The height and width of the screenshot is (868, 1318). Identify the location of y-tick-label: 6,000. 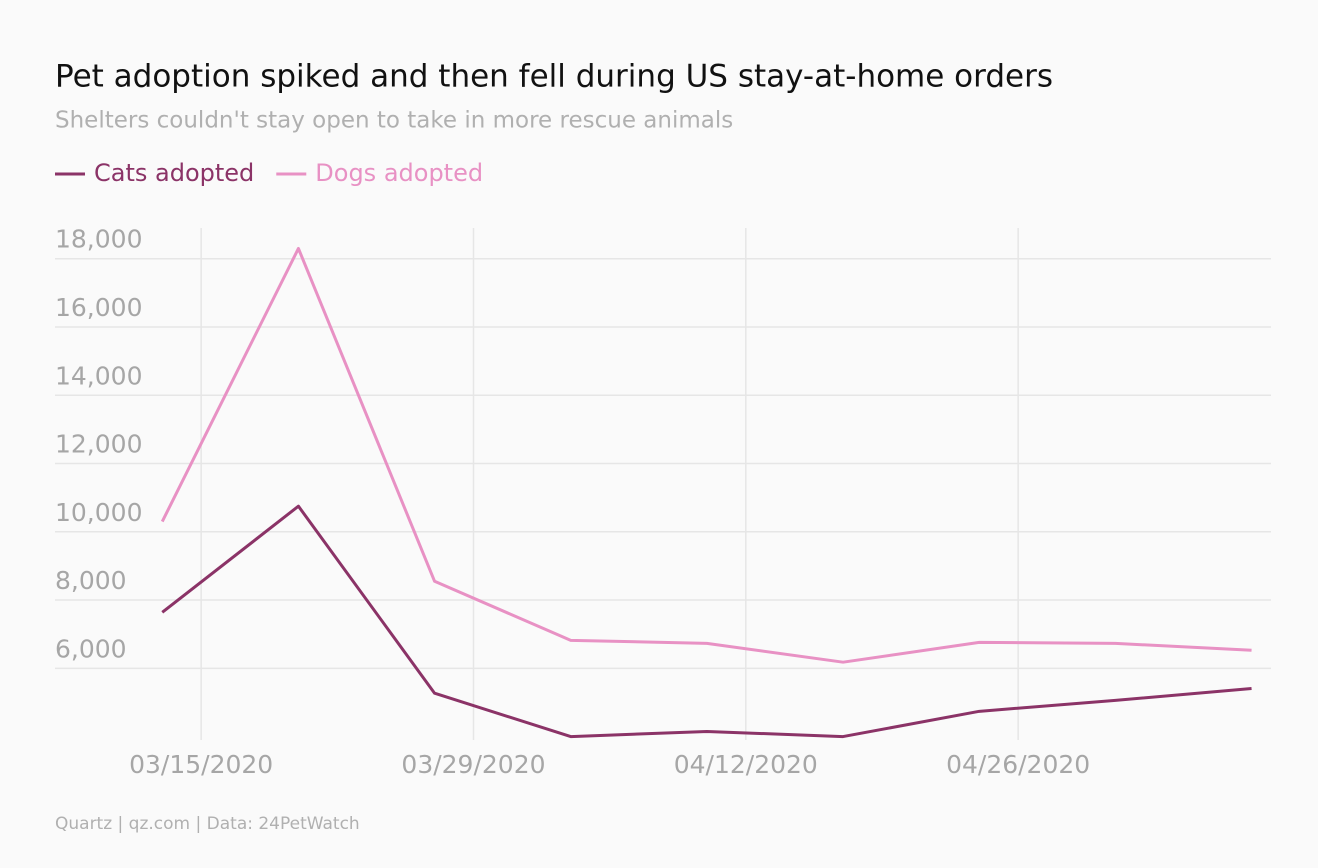
(91, 648).